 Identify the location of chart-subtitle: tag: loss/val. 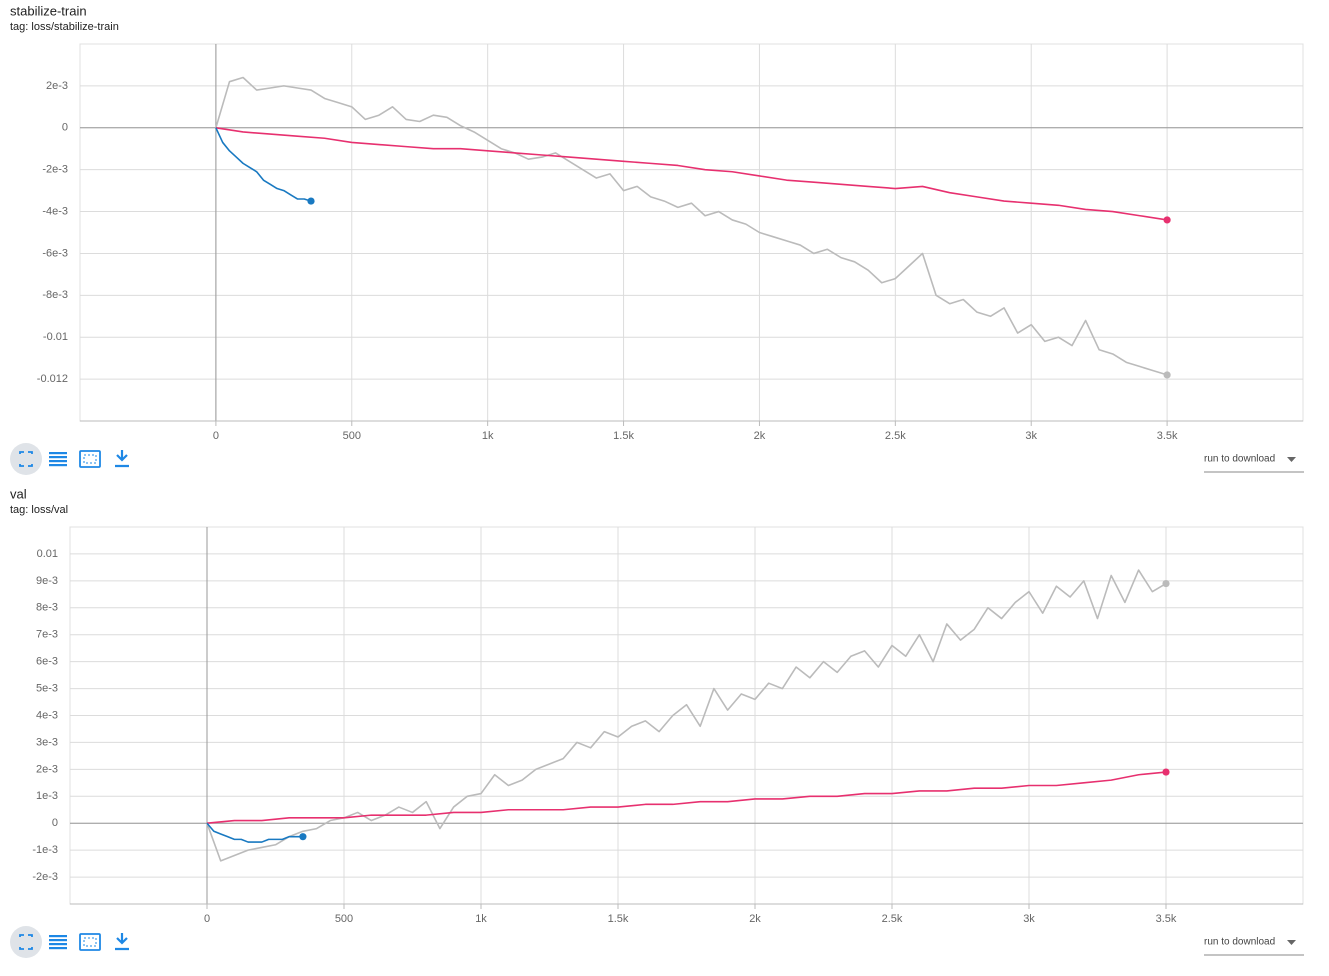
(39, 510).